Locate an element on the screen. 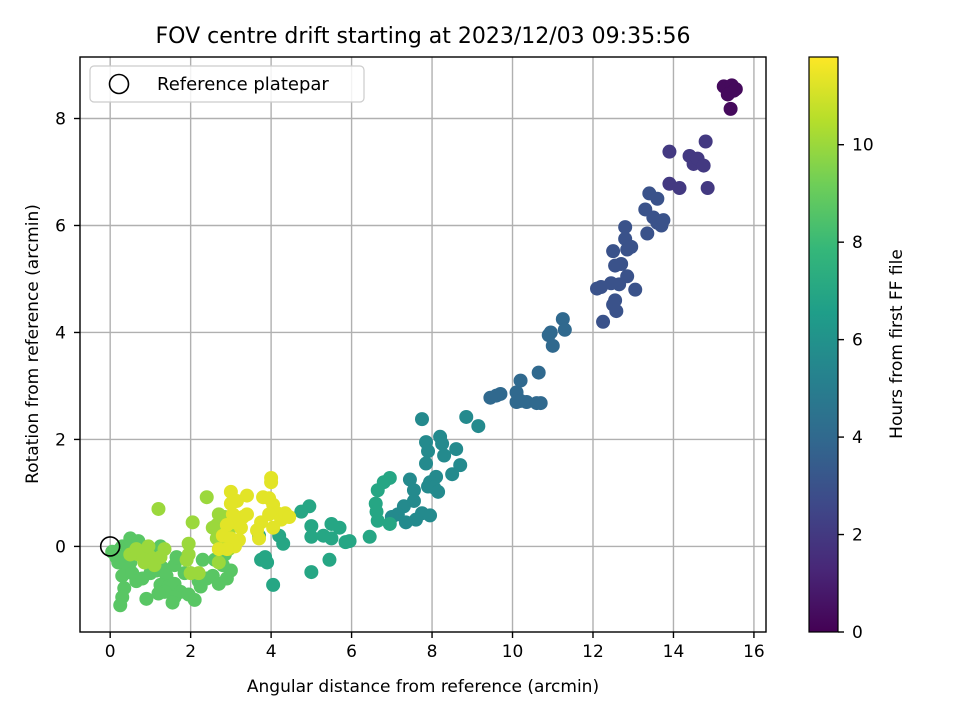 This screenshot has width=960, height=720. colorbar-tick-label: 6 is located at coordinates (857, 341).